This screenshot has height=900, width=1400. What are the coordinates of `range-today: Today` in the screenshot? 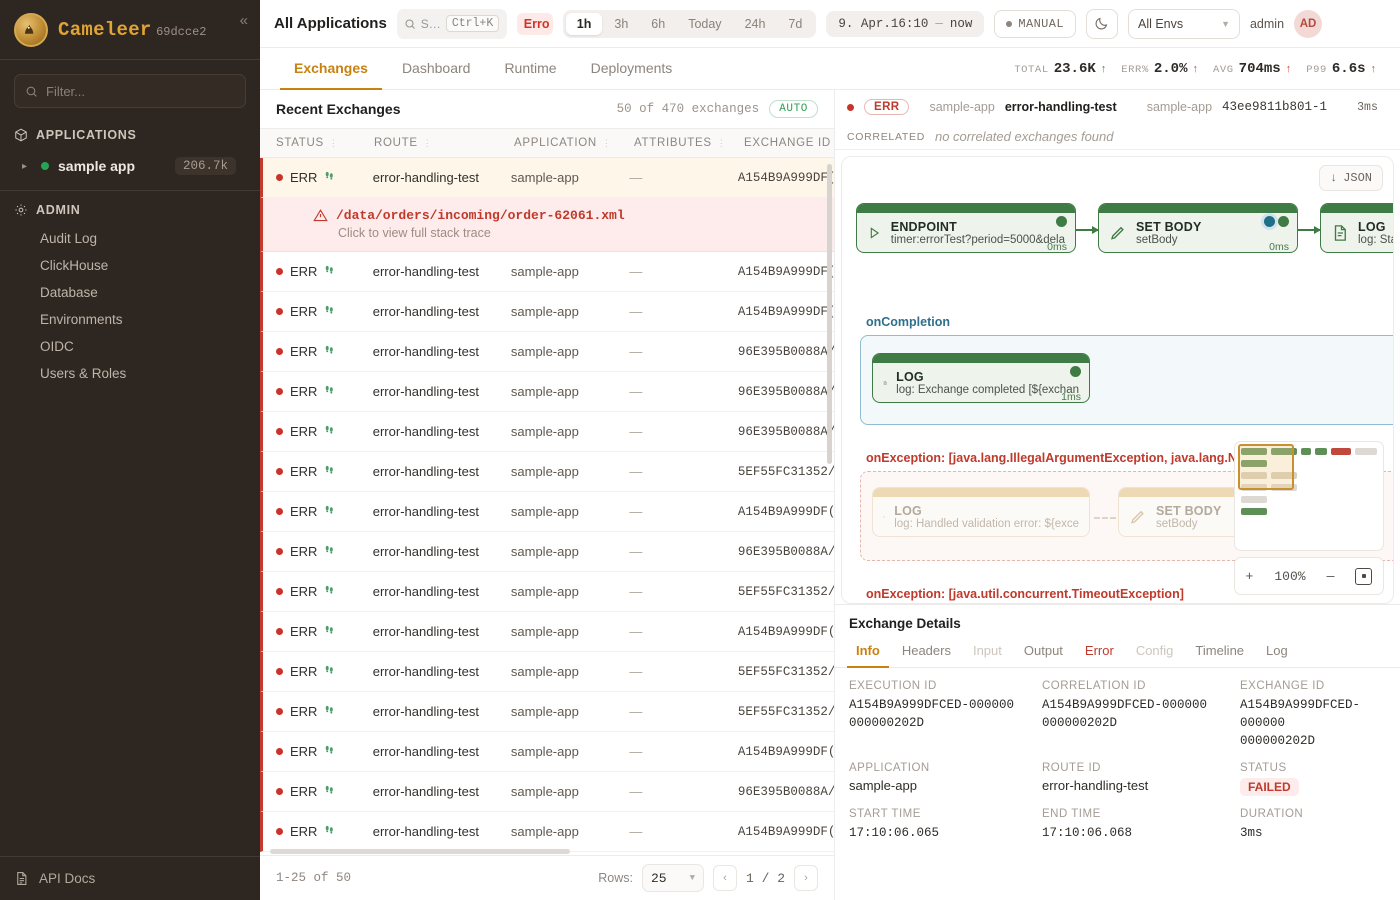 It's located at (705, 23).